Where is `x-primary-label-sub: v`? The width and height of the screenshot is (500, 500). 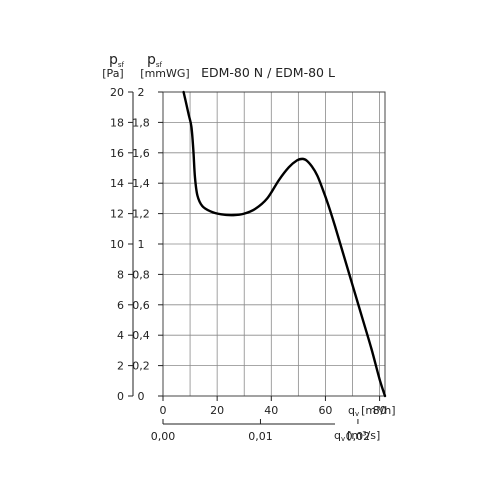 x-primary-label-sub: v is located at coordinates (357, 414).